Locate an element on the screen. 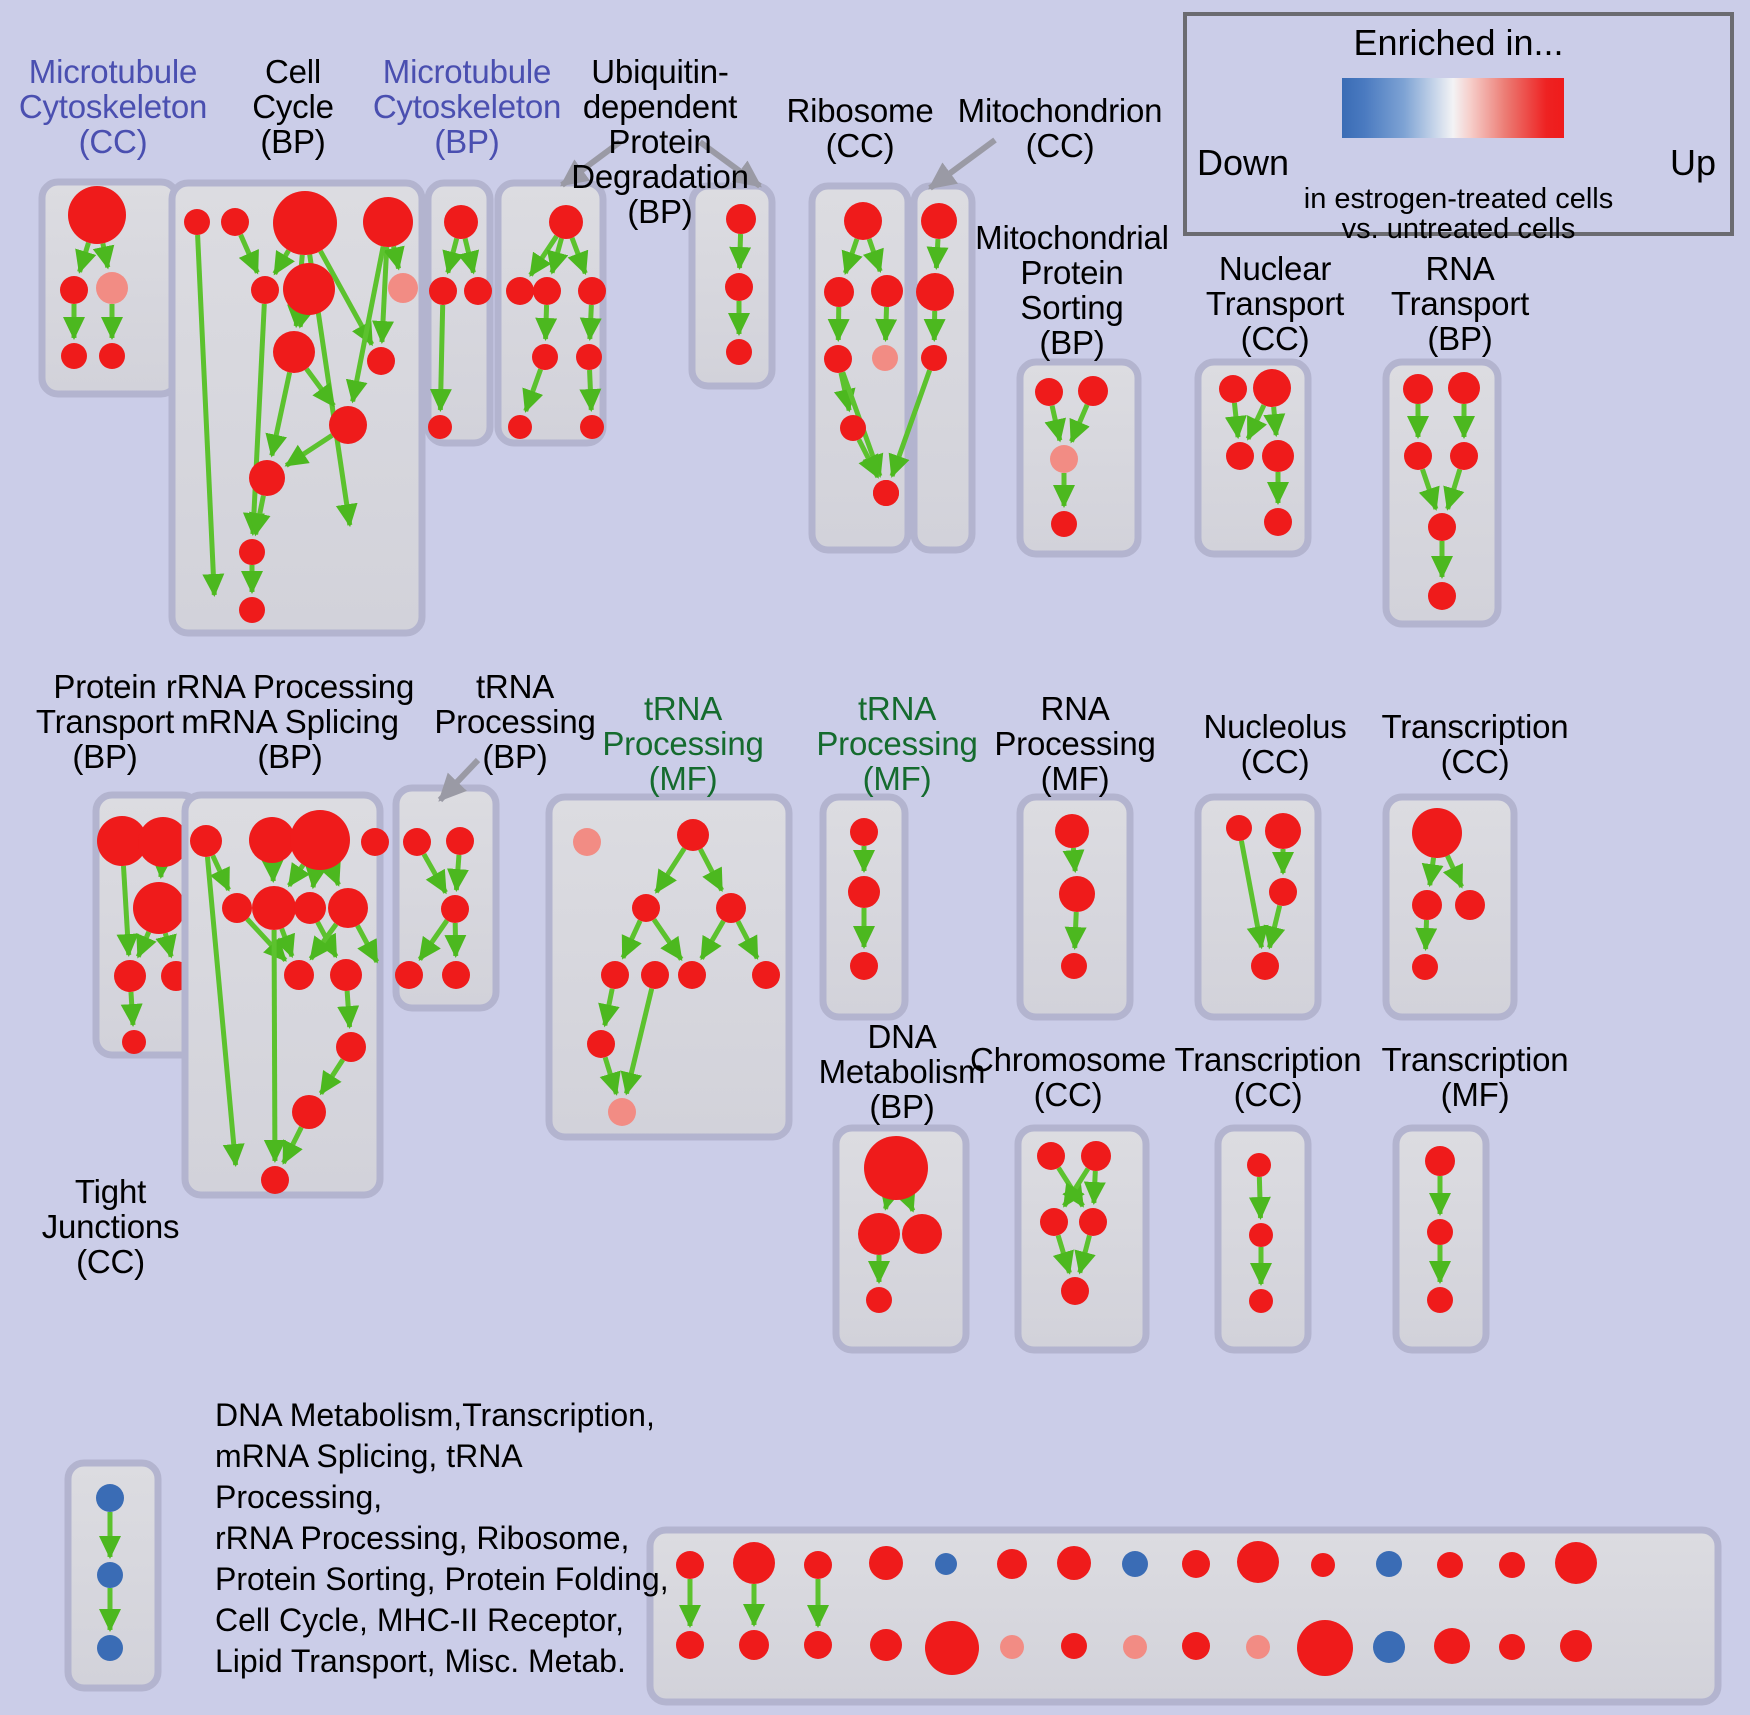 This screenshot has height=1715, width=1750. cluster-microtubule-cc is located at coordinates (109, 288).